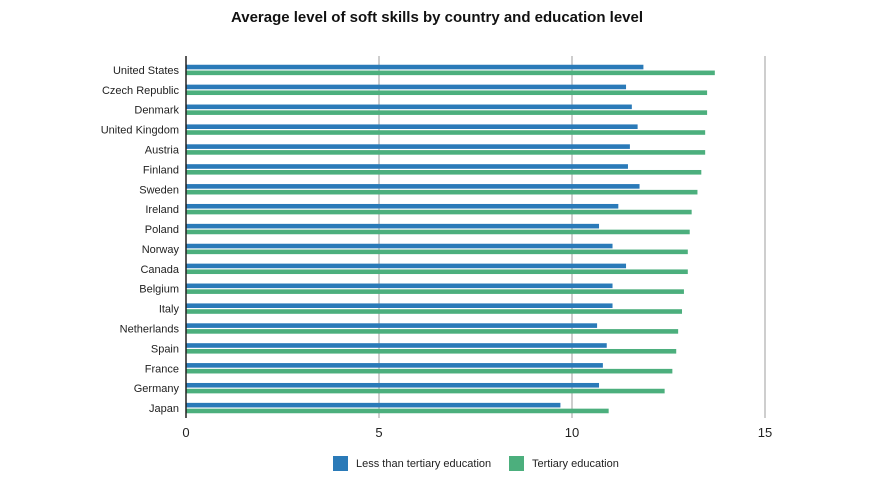 The image size is (874, 492). Describe the element at coordinates (162, 230) in the screenshot. I see `category-label: Poland` at that location.